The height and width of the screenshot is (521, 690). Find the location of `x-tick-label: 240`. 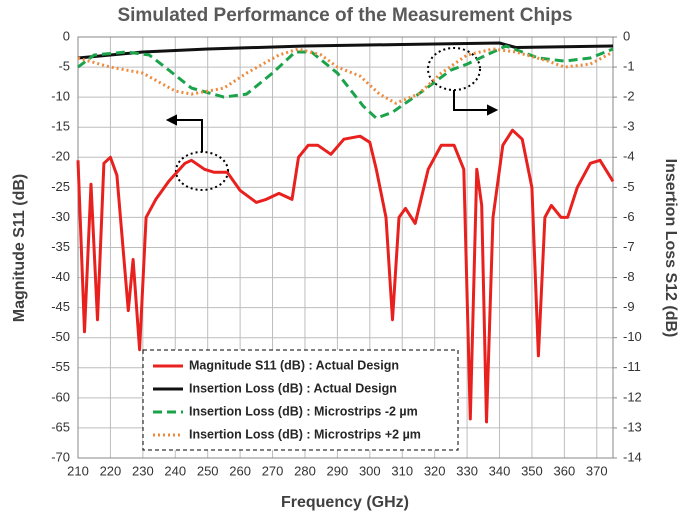

x-tick-label: 240 is located at coordinates (175, 470).